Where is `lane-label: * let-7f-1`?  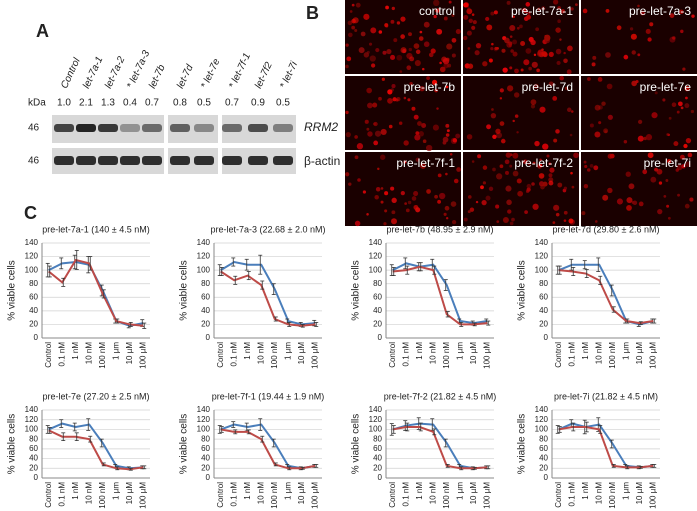 lane-label: * let-7f-1 is located at coordinates (240, 70).